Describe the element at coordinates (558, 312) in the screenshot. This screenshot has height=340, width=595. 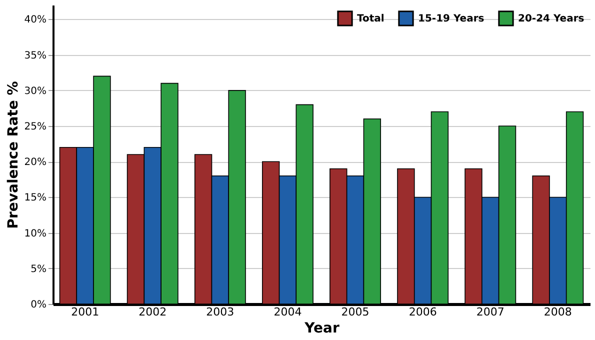
I see `x-tick-label: 2008` at that location.